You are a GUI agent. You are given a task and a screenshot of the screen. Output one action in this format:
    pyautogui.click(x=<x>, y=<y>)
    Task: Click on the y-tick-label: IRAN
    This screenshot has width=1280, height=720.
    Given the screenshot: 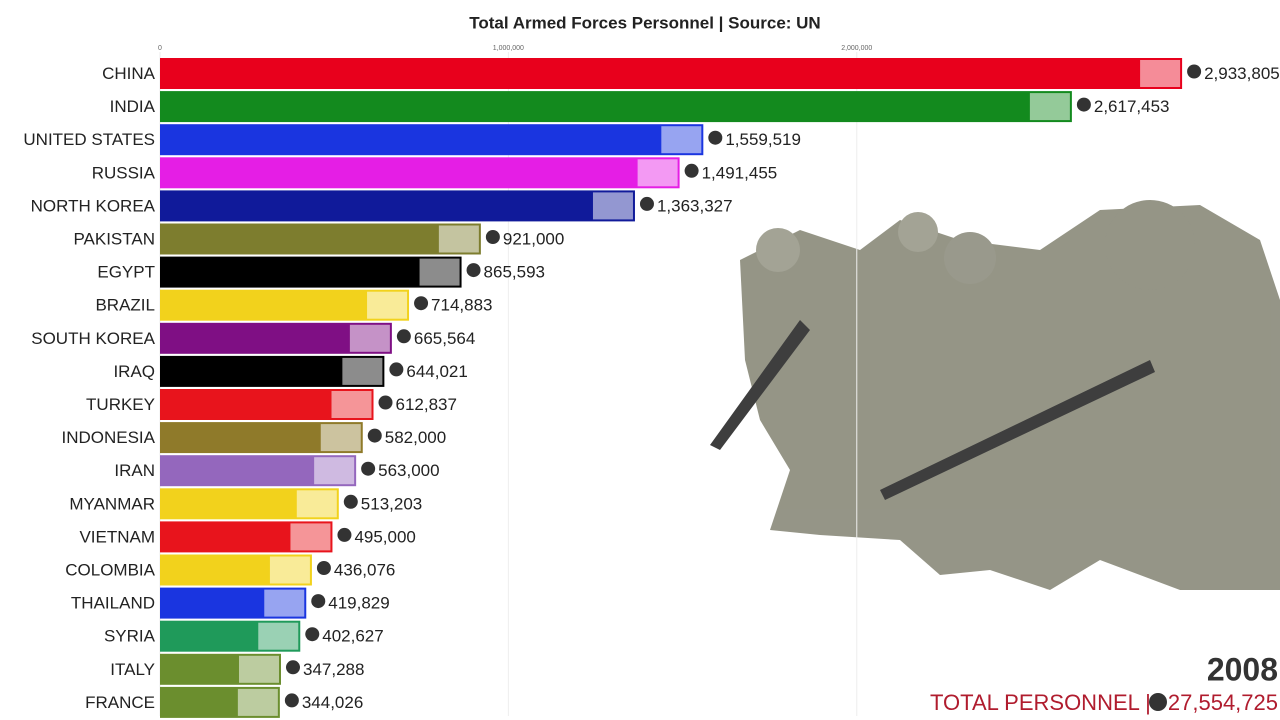 What is the action you would take?
    pyautogui.click(x=134, y=470)
    